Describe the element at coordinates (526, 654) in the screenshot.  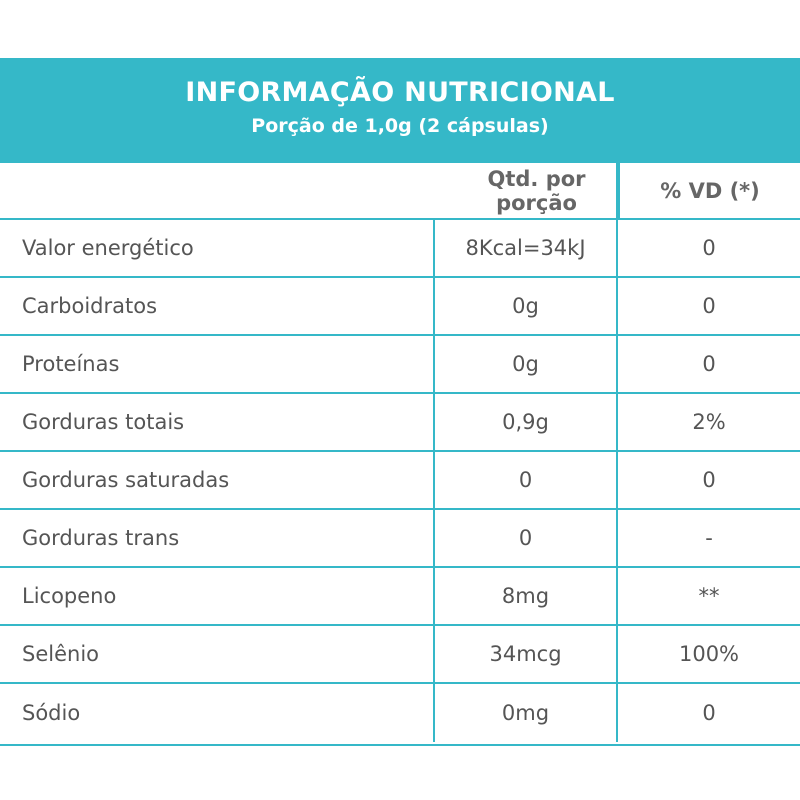
I see `nutrient-amount: 34mcg` at that location.